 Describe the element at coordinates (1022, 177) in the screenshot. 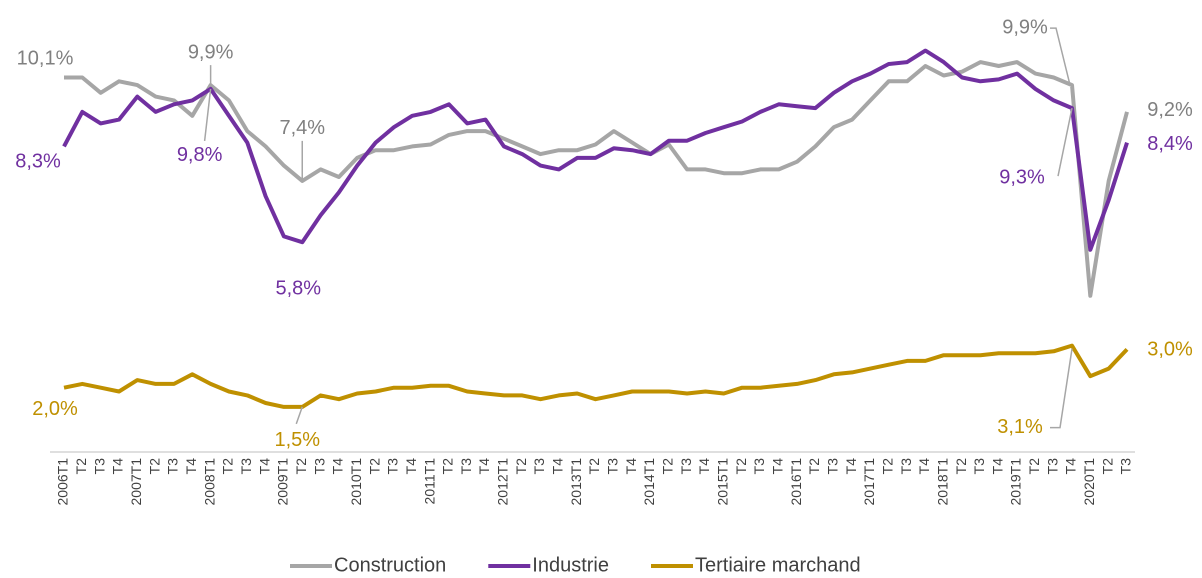

I see `data-label: 9,3%` at that location.